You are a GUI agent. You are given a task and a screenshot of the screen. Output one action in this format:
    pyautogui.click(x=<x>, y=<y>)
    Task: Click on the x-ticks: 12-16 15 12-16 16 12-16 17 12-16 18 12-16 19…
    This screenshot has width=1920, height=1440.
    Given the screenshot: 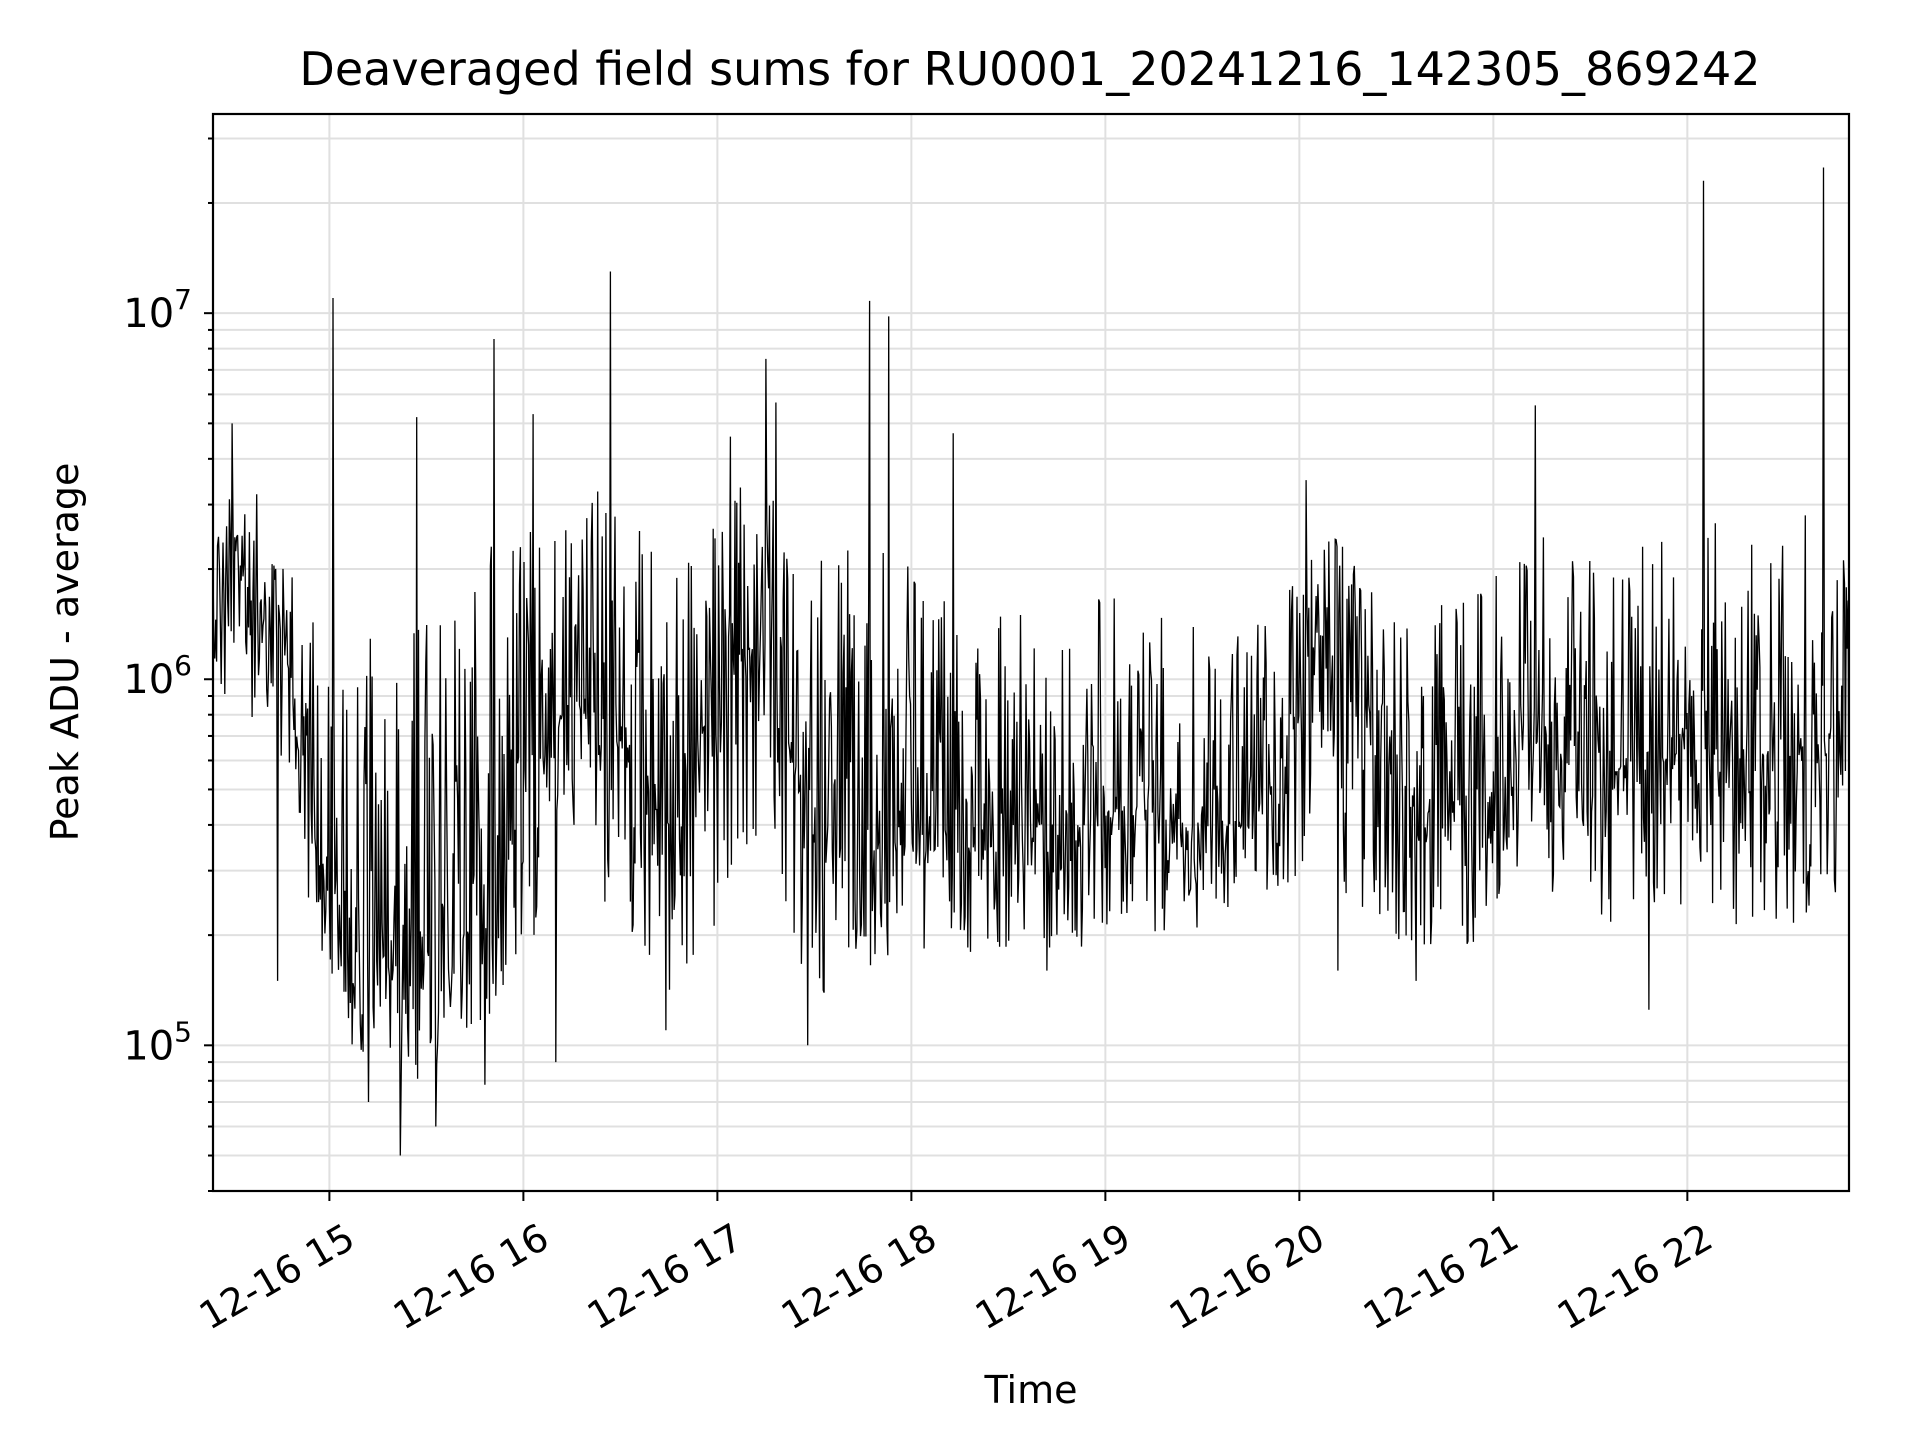 What is the action you would take?
    pyautogui.click(x=956, y=1264)
    